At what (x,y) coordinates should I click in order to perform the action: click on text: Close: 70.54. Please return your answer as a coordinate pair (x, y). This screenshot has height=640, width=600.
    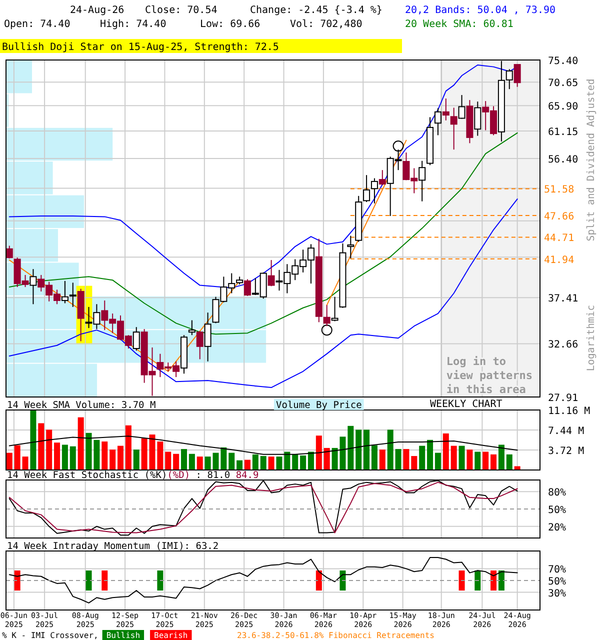
    Looking at the image, I should click on (181, 10).